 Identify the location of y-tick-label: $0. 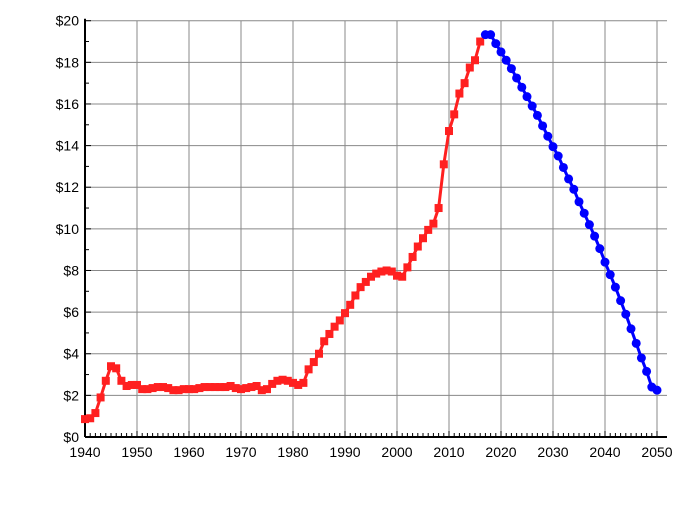
(71, 437).